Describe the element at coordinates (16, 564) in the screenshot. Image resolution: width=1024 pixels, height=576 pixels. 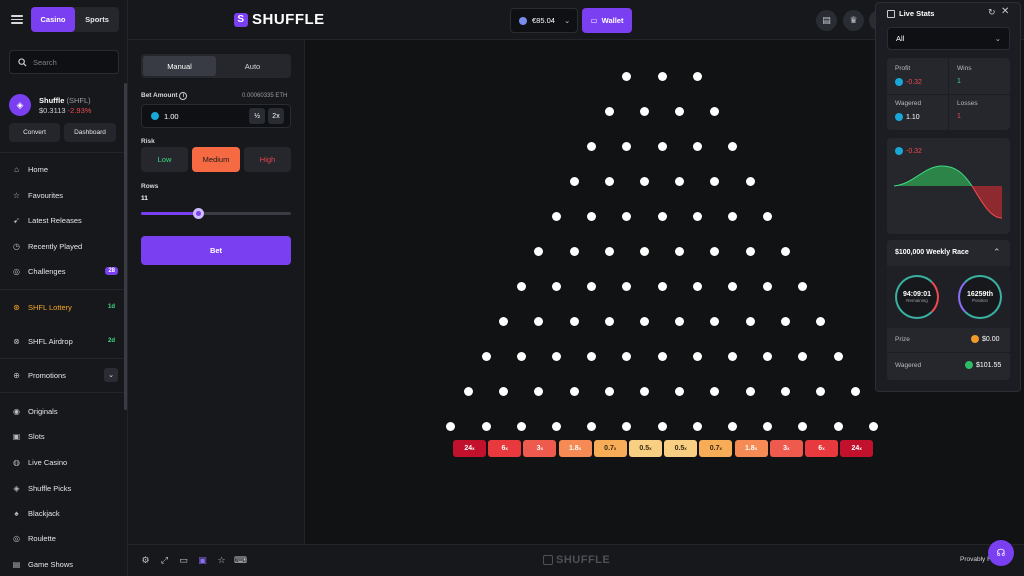
I see `gameshow-icon: ▤` at that location.